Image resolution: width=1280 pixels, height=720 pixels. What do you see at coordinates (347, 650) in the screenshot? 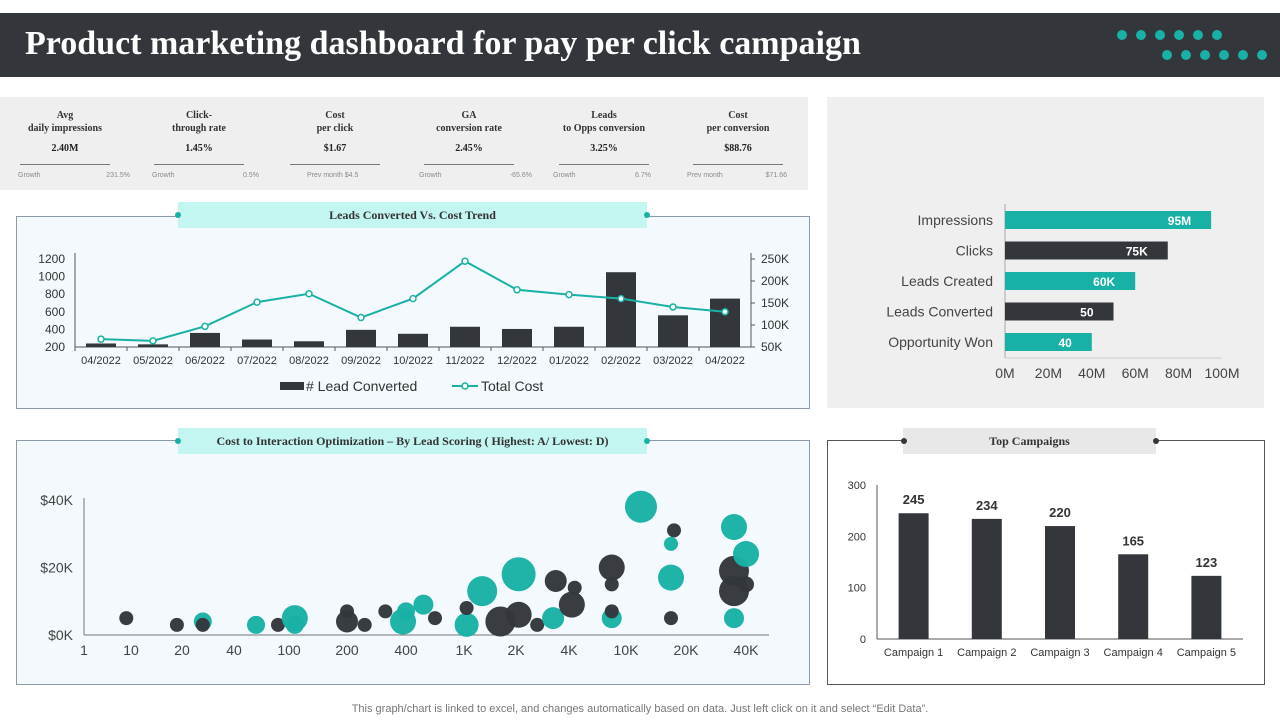
I see `x-tick-label: 200` at bounding box center [347, 650].